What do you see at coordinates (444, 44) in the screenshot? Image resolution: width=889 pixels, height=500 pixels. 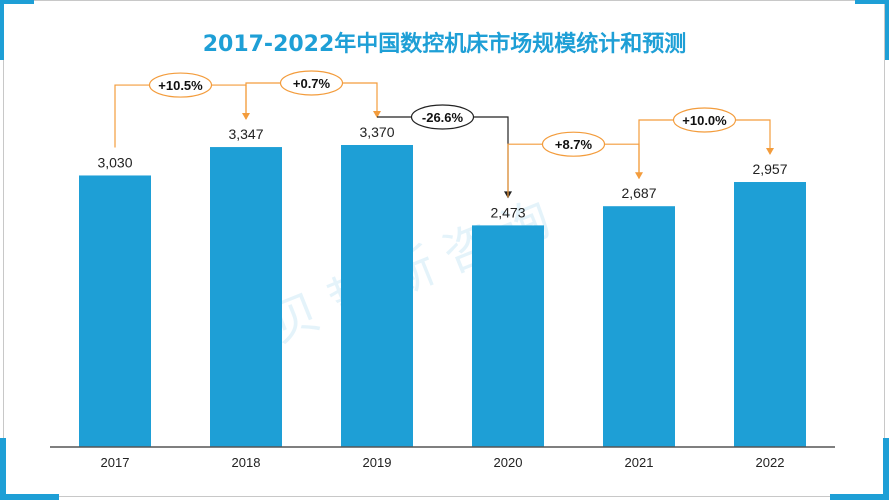 I see `chart-title: 2017-2022年中国数控机床市场规模统计和预测` at bounding box center [444, 44].